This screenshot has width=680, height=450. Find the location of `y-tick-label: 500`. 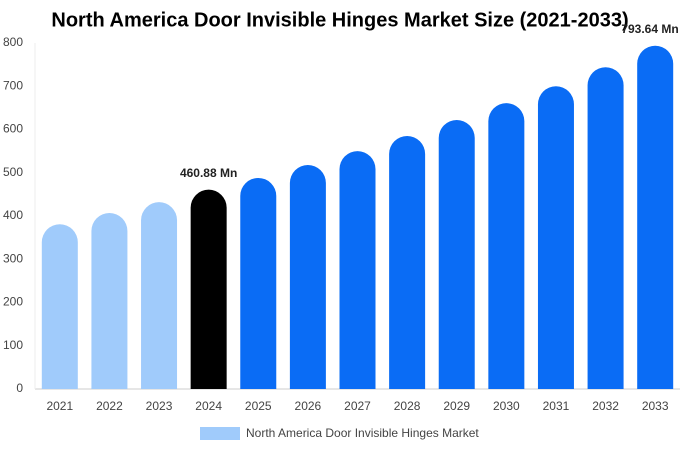

y-tick-label: 500 is located at coordinates (13, 172).